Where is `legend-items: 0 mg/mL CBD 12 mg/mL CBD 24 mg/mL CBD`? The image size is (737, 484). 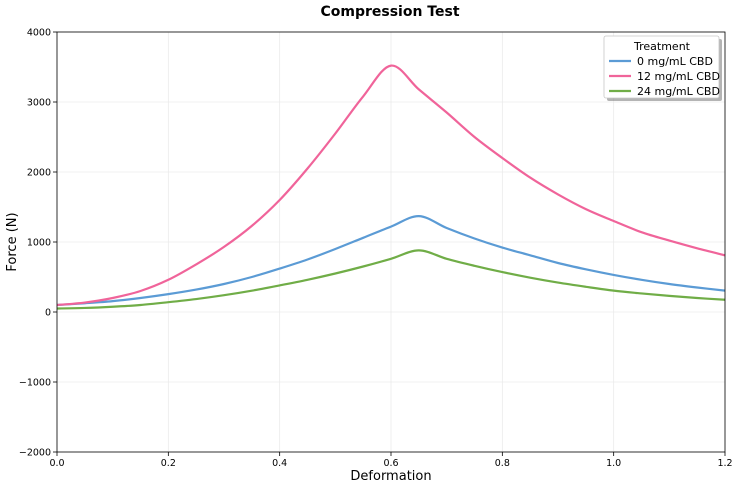 legend-items: 0 mg/mL CBD 12 mg/mL CBD 24 mg/mL CBD is located at coordinates (664, 76).